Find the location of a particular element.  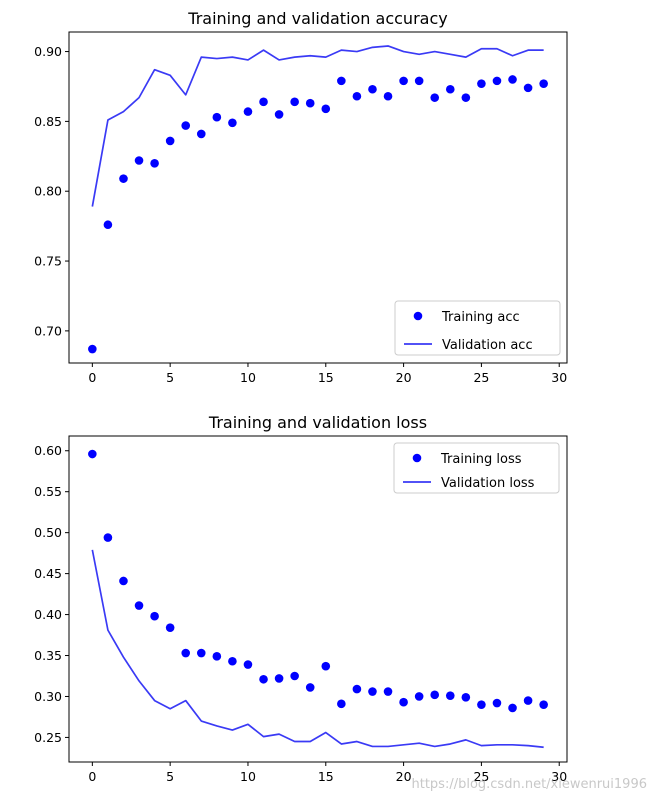

y-tick-label: 0.90 is located at coordinates (48, 51).